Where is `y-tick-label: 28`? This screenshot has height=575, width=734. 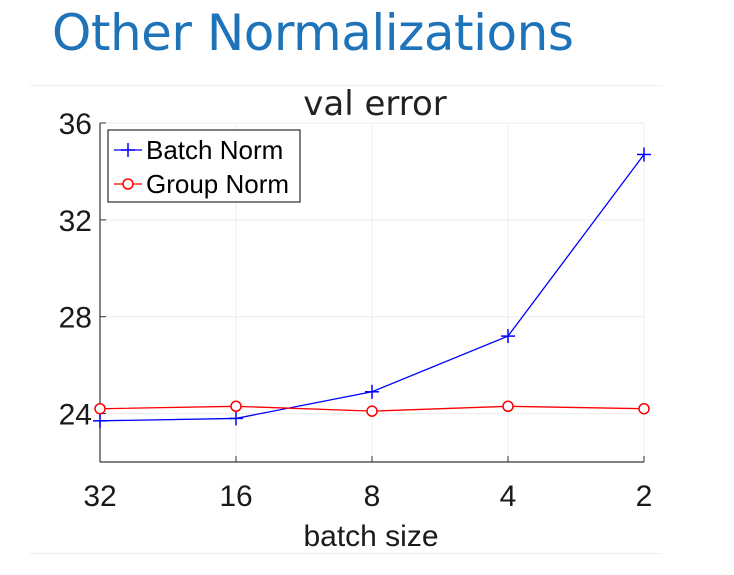
y-tick-label: 28 is located at coordinates (75, 318).